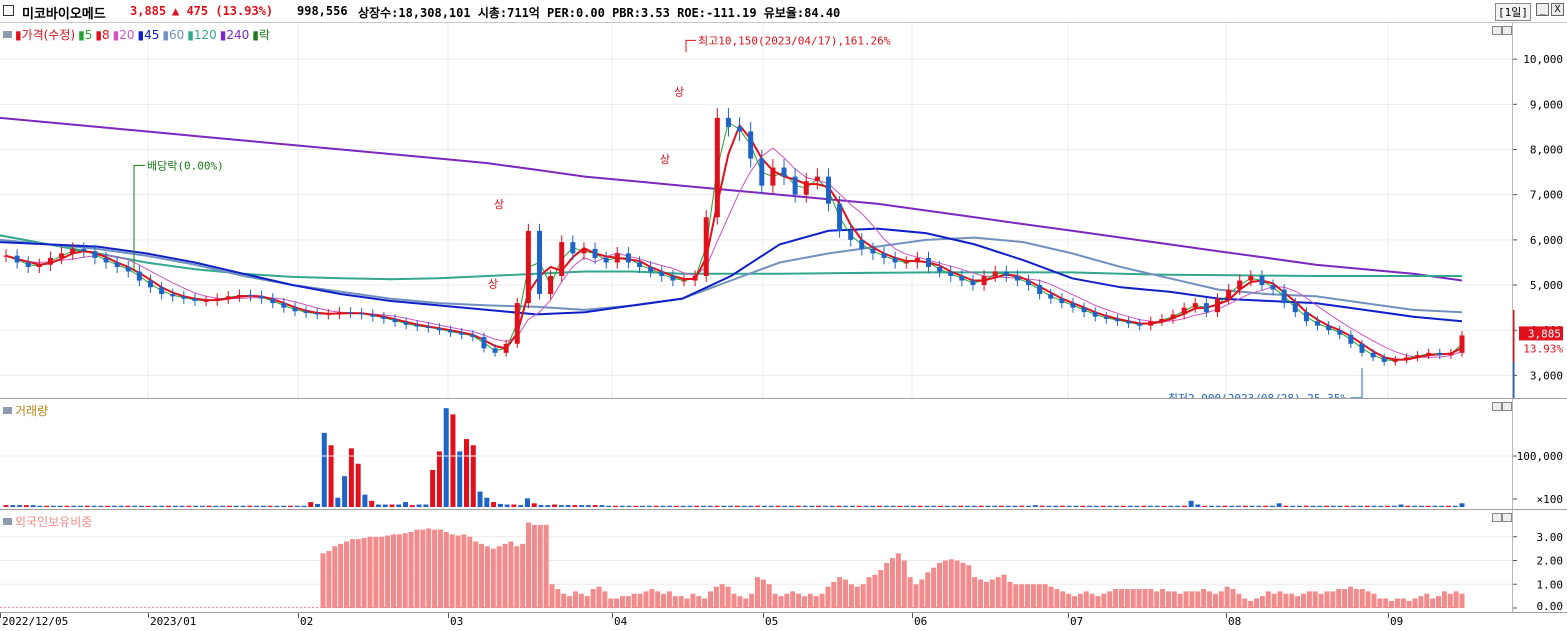 The height and width of the screenshot is (631, 1567). I want to click on foreign-close-button, so click(1507, 517).